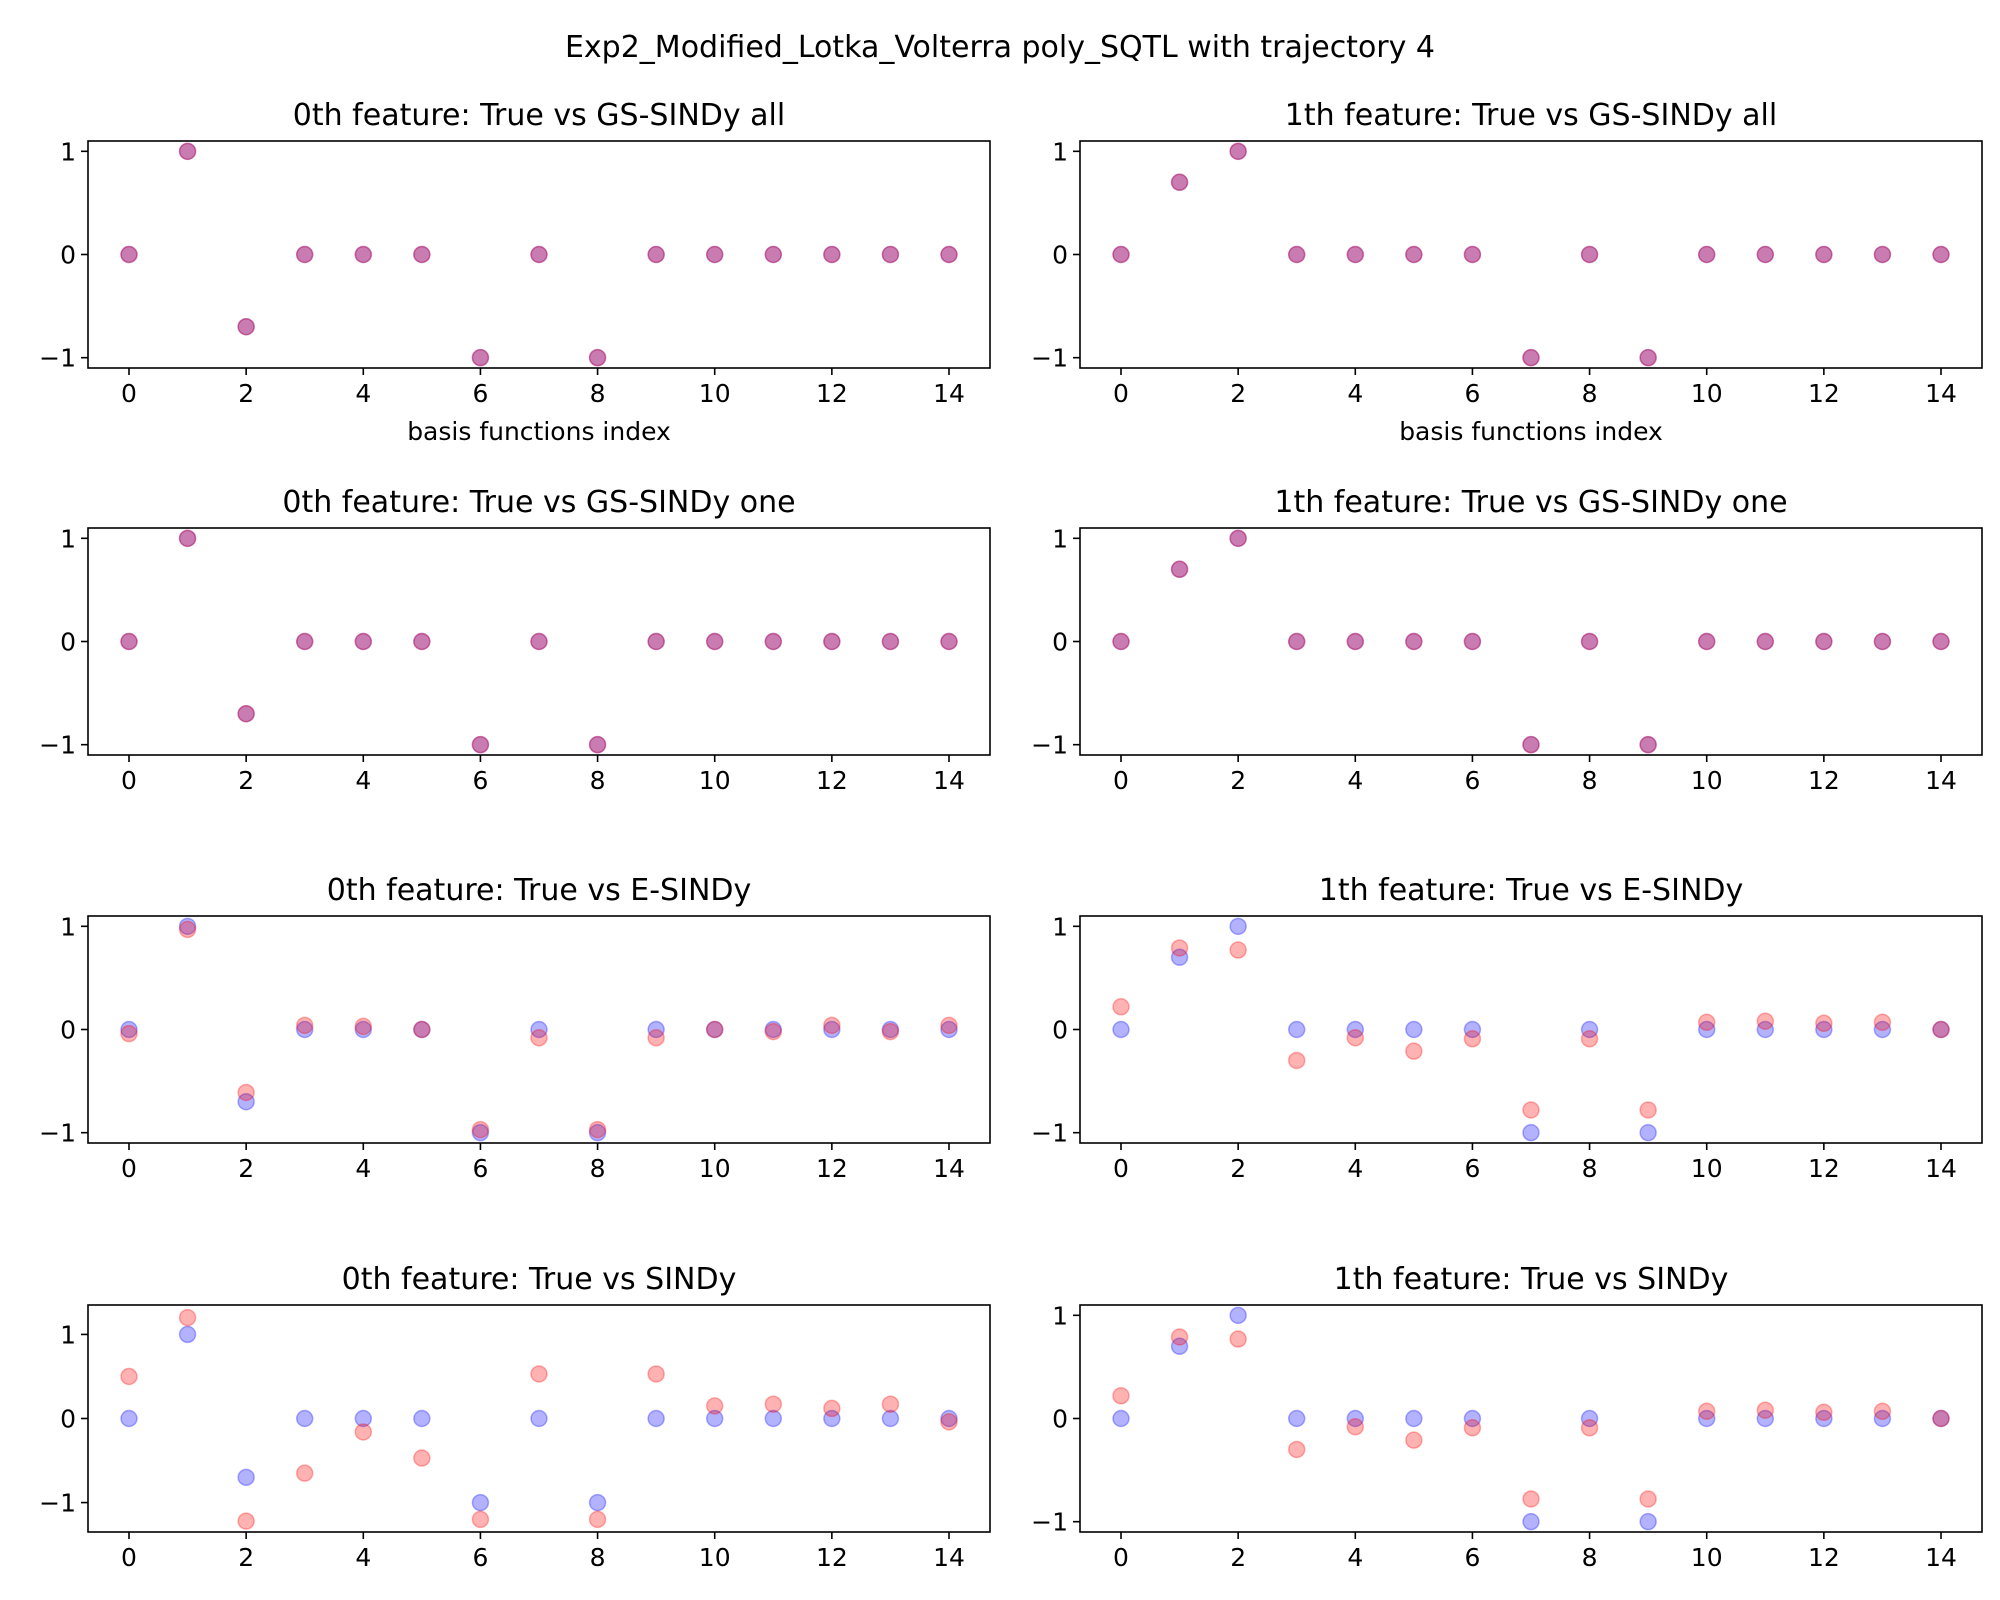 Image resolution: width=2000 pixels, height=1600 pixels. I want to click on x-tick-label: 8, so click(1590, 393).